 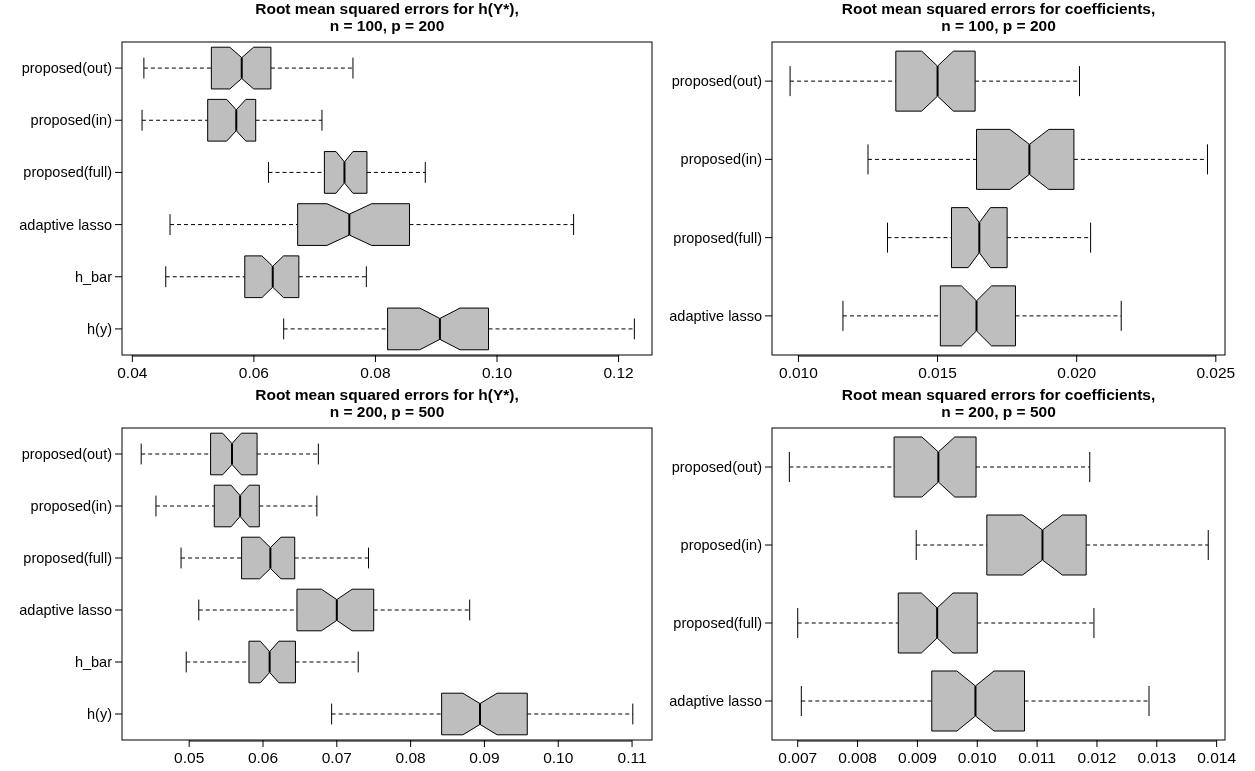 I want to click on chart-title: Root mean squared errors for h(Y*), n = 200, p = 500, so click(x=387, y=403).